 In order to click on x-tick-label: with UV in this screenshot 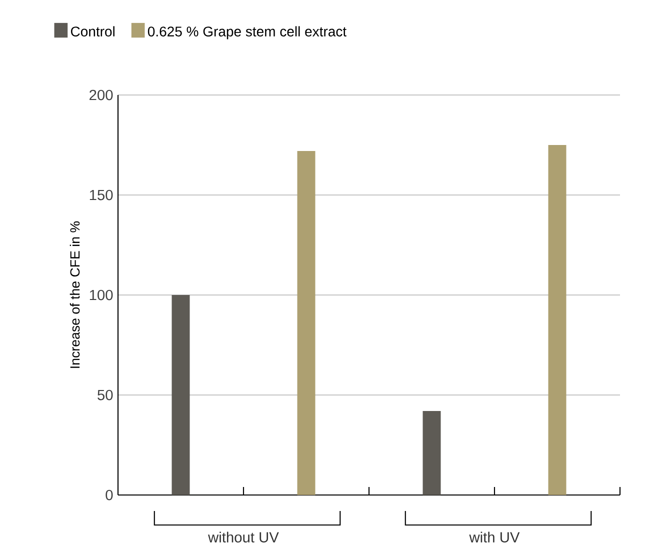, I will do `click(494, 537)`.